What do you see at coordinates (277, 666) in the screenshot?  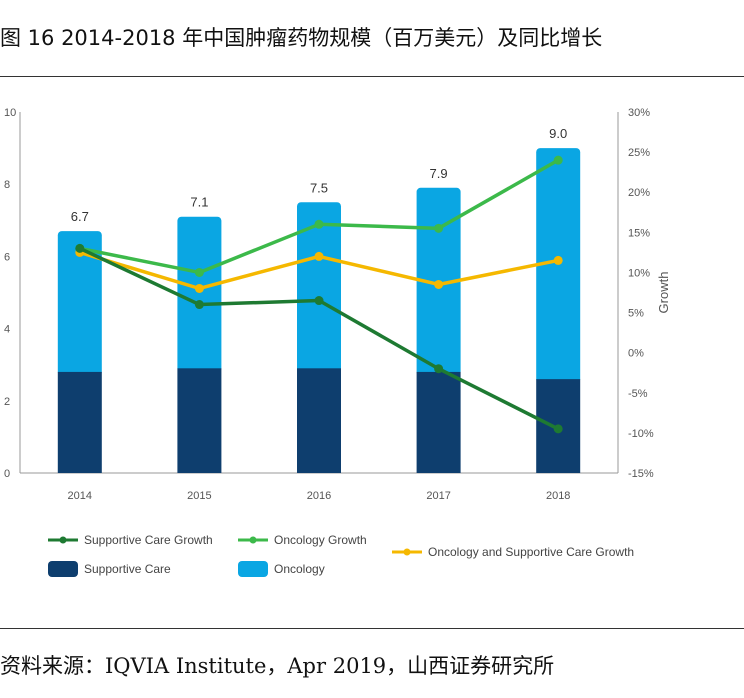 I see `source-note: 资料来源：IQVIA Institute，Apr 2019，山西证券研究所` at bounding box center [277, 666].